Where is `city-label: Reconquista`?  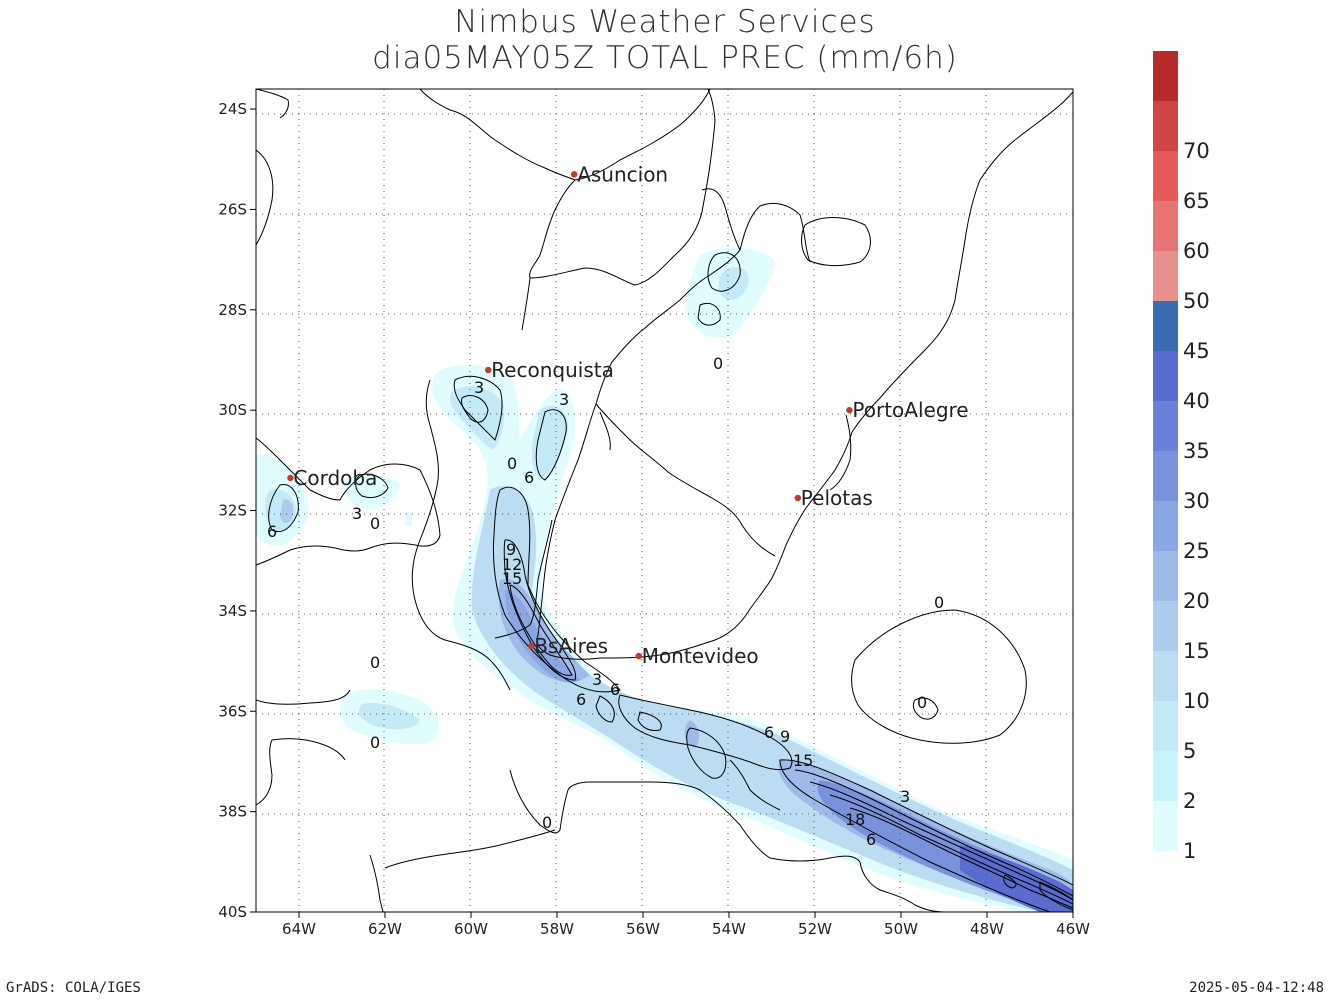
city-label: Reconquista is located at coordinates (552, 370).